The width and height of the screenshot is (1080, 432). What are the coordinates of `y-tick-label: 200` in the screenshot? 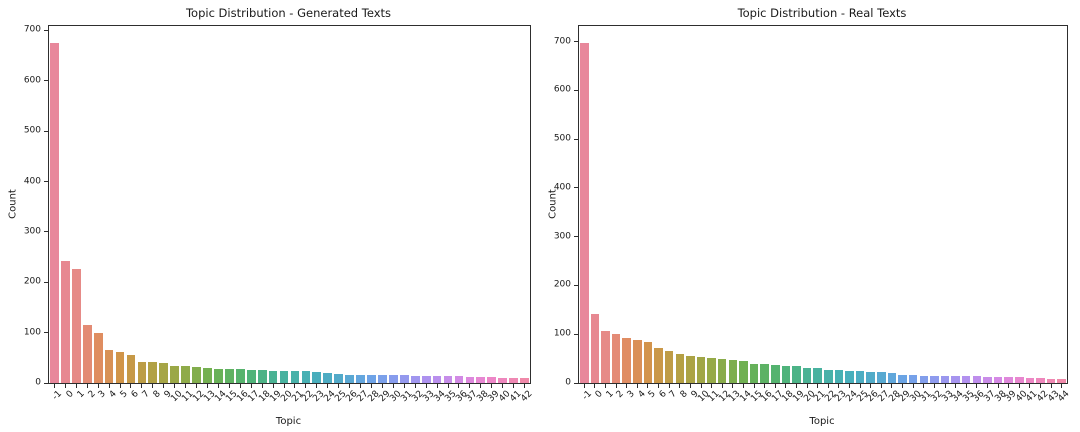 It's located at (32, 281).